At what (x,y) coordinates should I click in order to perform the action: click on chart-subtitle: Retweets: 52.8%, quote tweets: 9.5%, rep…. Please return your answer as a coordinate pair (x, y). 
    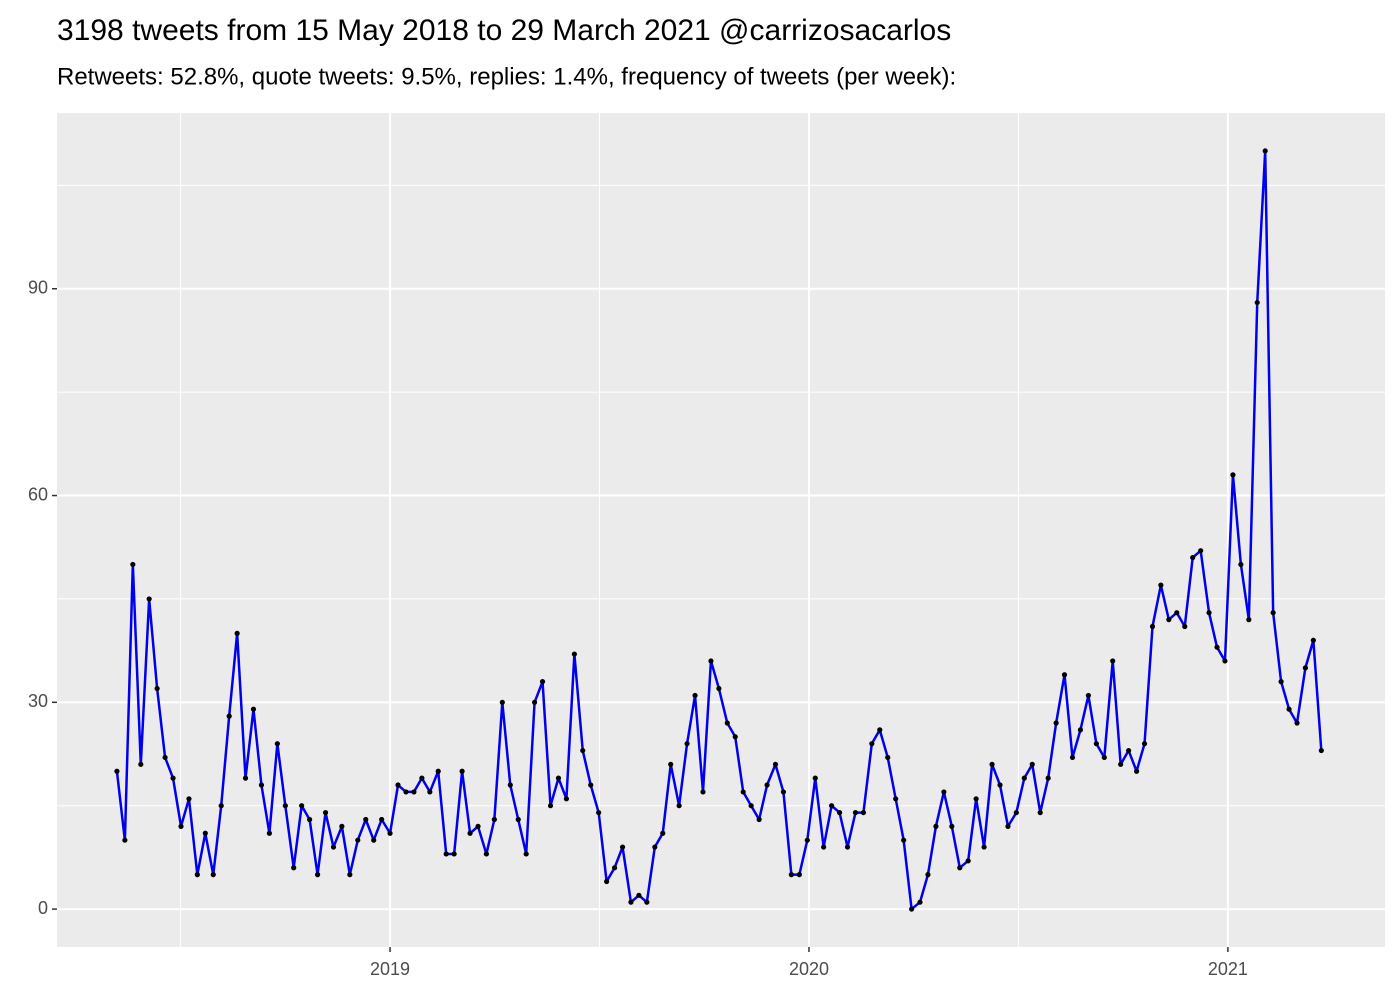
    Looking at the image, I should click on (506, 76).